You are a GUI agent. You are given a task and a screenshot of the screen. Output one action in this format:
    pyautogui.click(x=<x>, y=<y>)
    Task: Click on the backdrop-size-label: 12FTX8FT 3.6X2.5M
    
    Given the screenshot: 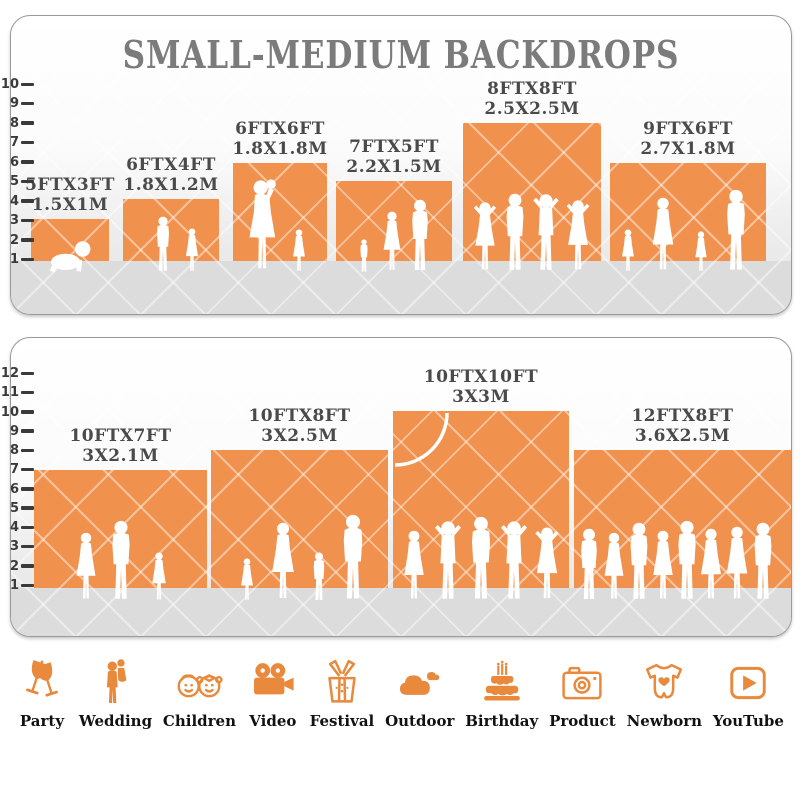 What is the action you would take?
    pyautogui.click(x=683, y=424)
    